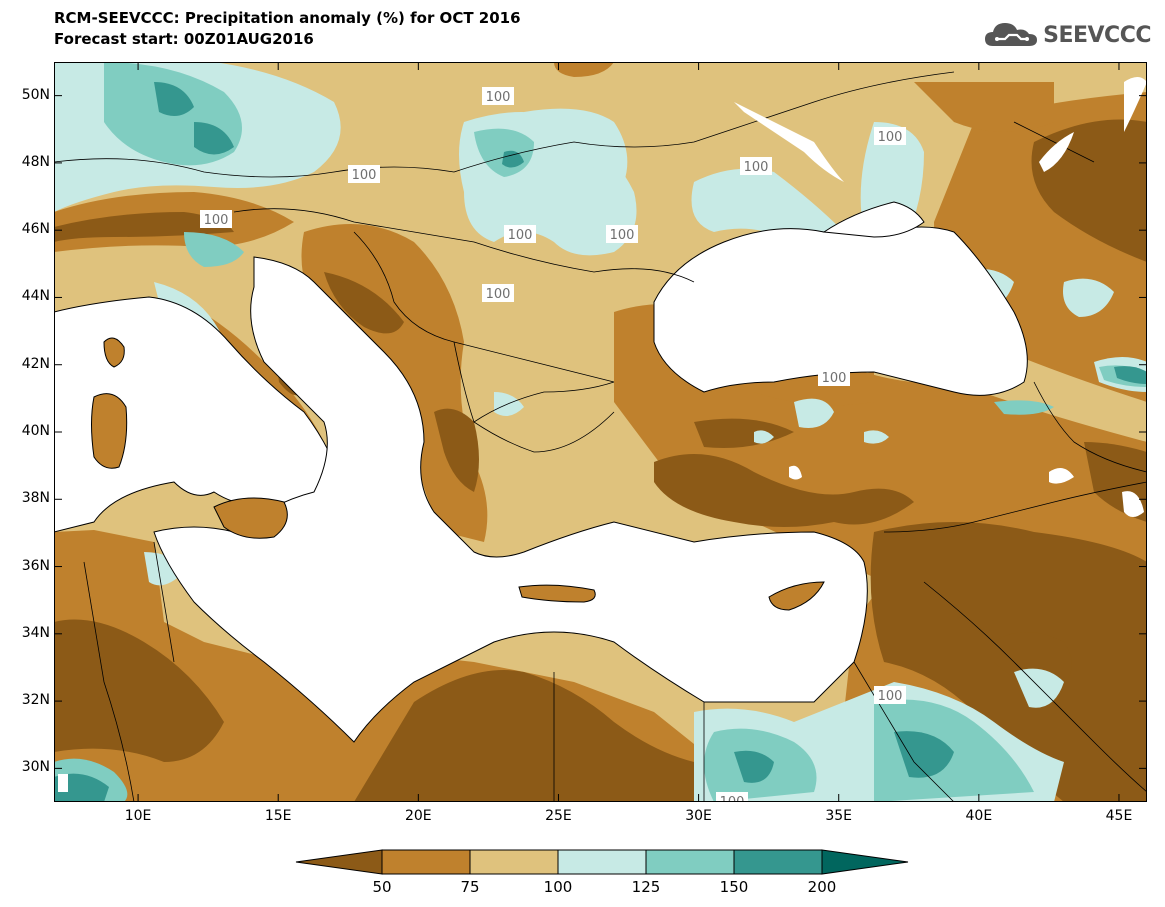  Describe the element at coordinates (796, 596) in the screenshot. I see `cyprus` at that location.